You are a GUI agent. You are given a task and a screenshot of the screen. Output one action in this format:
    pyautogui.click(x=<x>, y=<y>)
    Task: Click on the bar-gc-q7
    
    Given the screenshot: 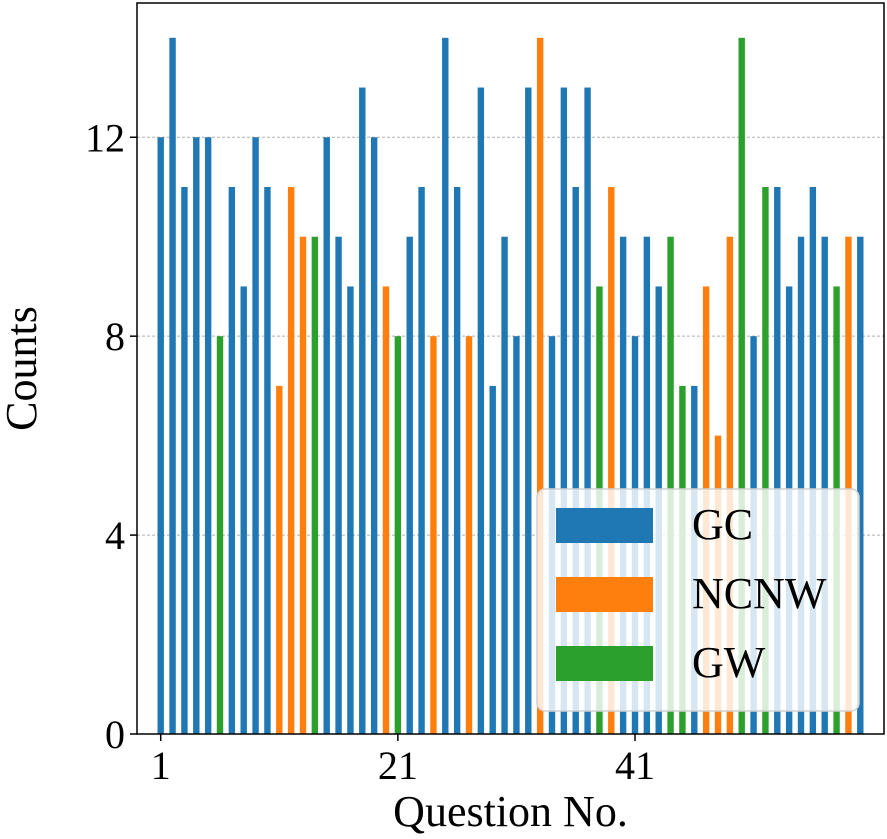 What is the action you would take?
    pyautogui.click(x=232, y=460)
    